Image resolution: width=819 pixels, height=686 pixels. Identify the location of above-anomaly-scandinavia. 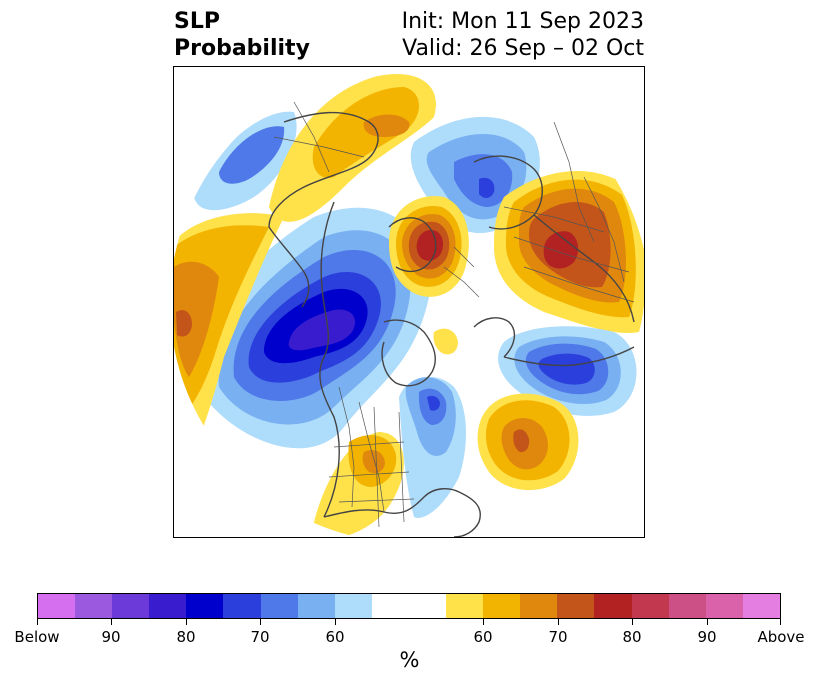
(429, 246).